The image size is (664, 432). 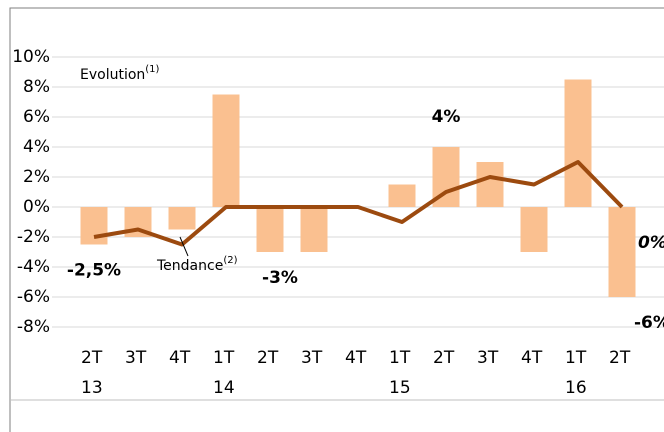 What do you see at coordinates (92, 373) in the screenshot?
I see `x-tick-label: 2T 13` at bounding box center [92, 373].